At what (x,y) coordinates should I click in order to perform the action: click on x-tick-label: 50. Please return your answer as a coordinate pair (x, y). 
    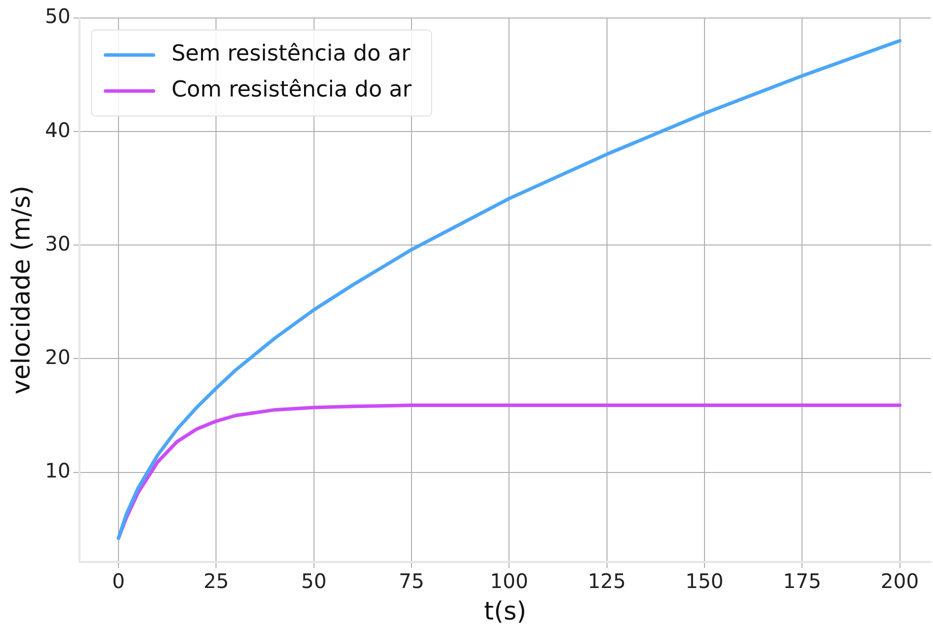
    Looking at the image, I should click on (314, 581).